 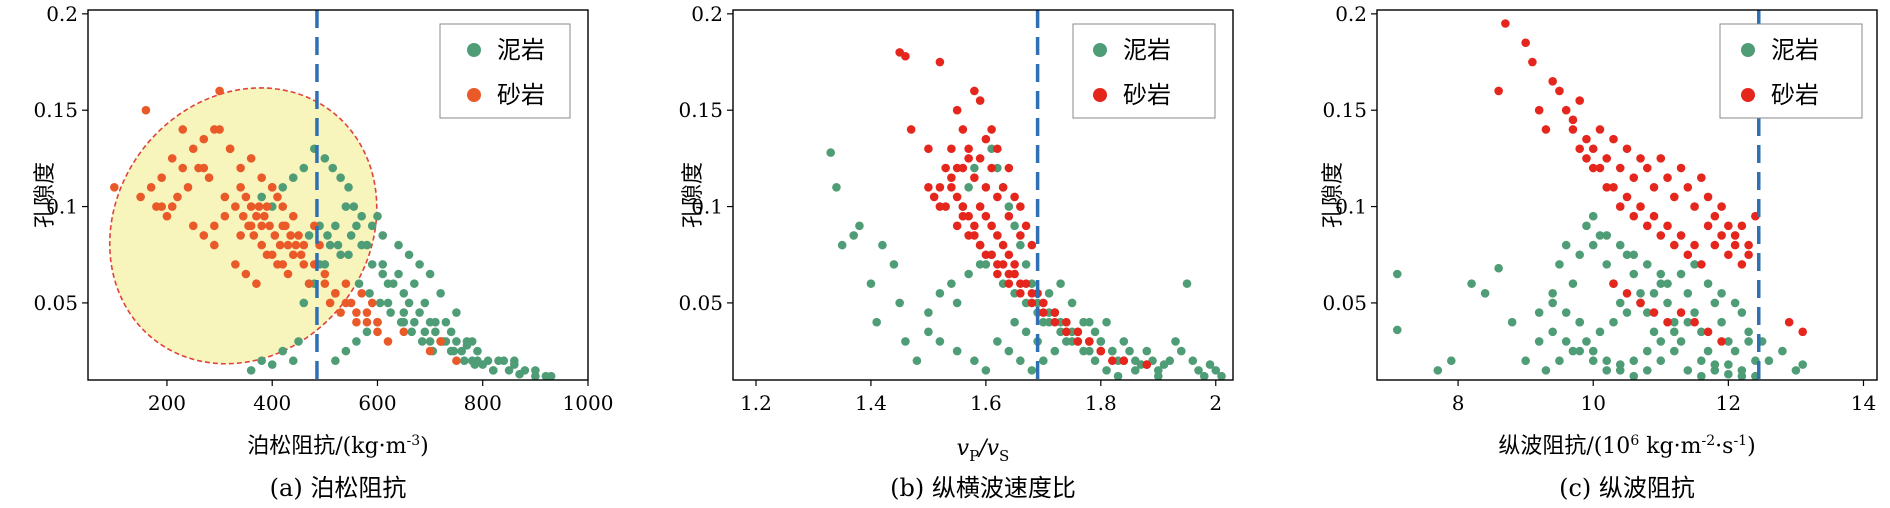 I want to click on x-tick-label: 1.6, so click(x=986, y=403).